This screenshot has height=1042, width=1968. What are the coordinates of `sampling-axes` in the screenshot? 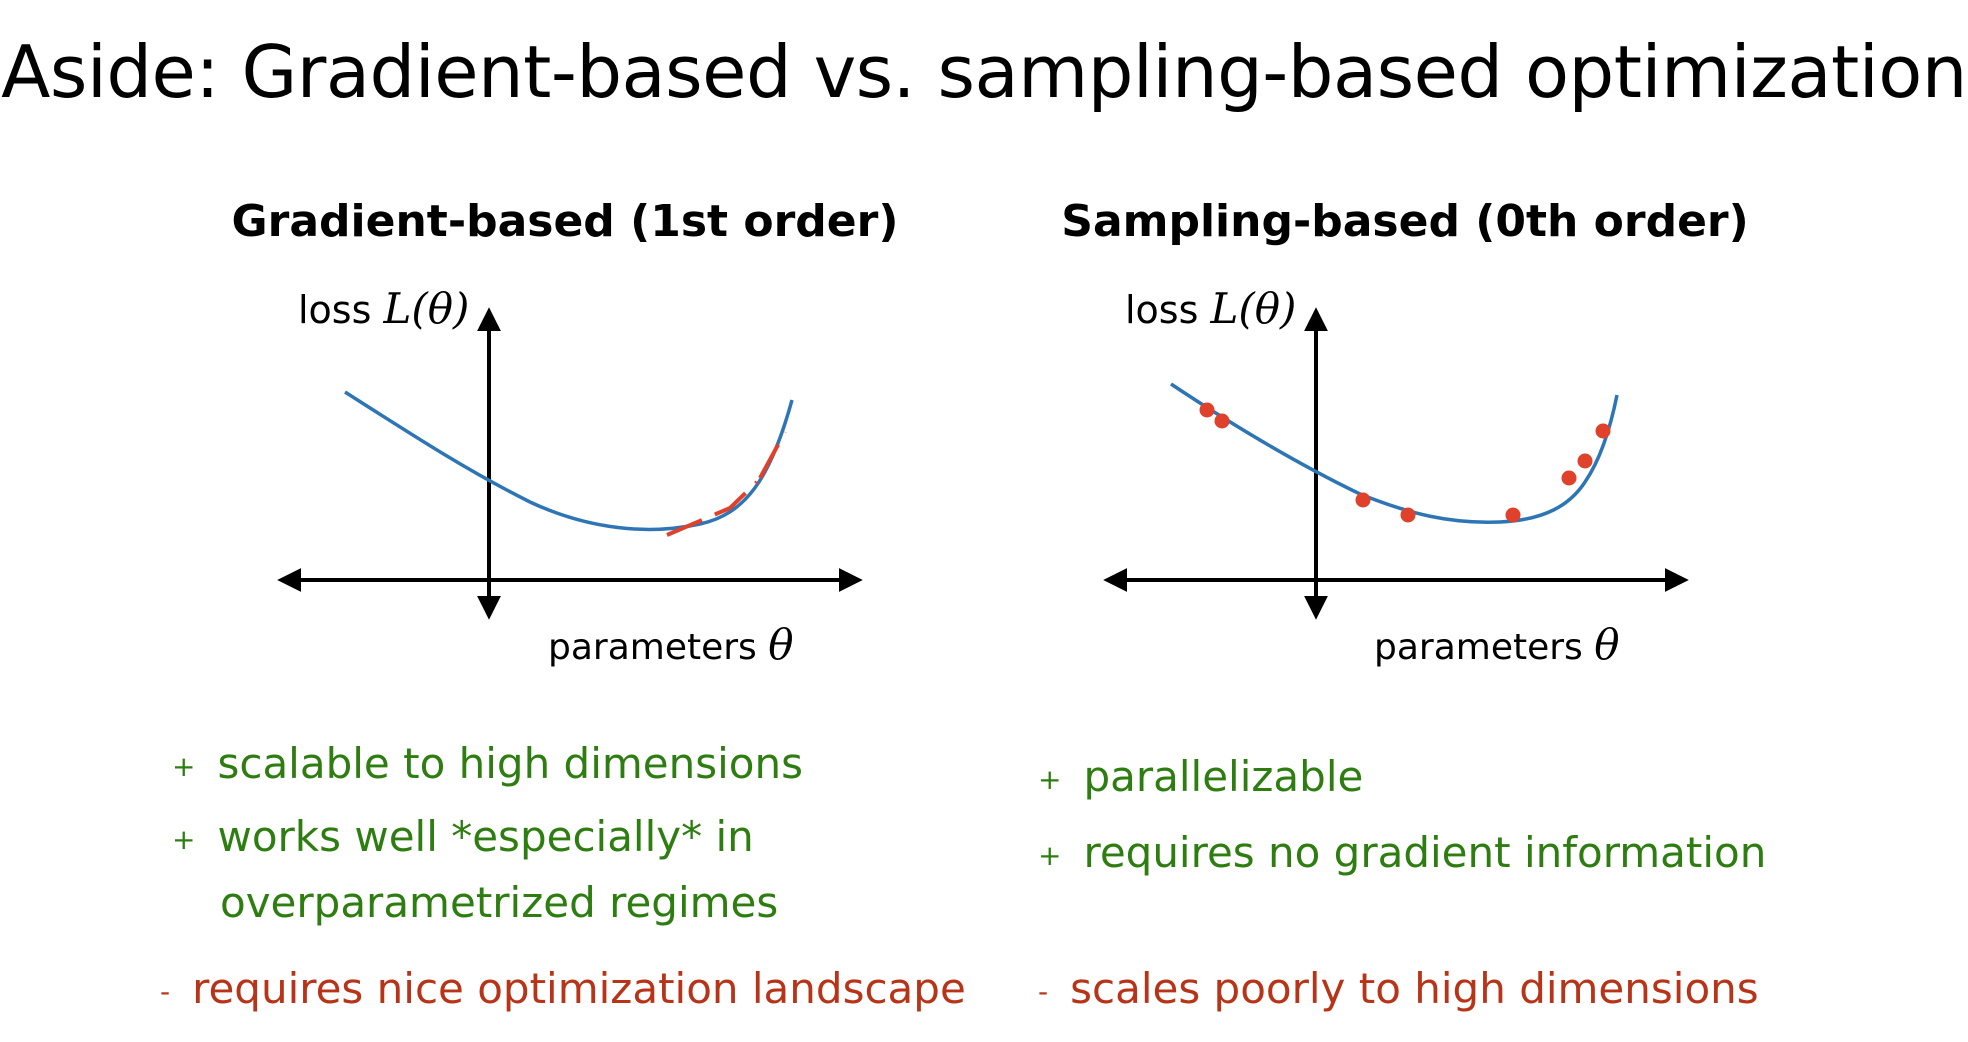 It's located at (1396, 463).